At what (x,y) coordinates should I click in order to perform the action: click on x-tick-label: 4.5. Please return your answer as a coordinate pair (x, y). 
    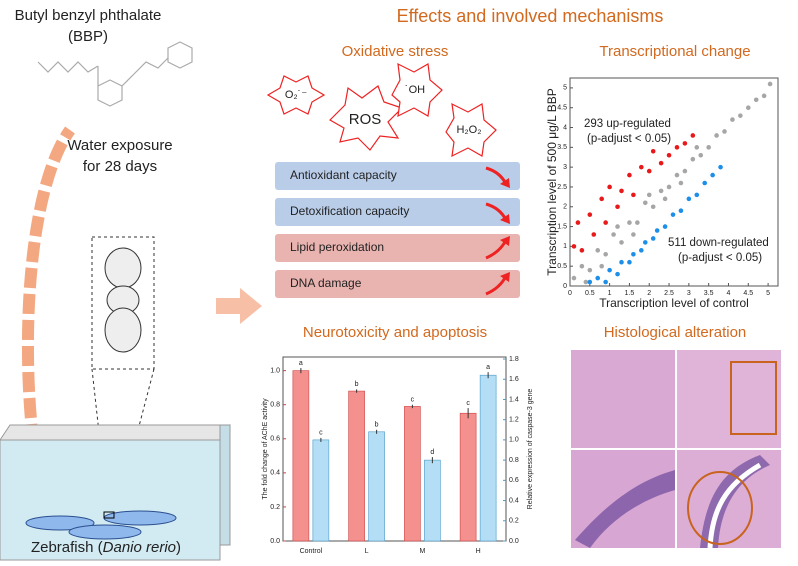
    Looking at the image, I should click on (748, 293).